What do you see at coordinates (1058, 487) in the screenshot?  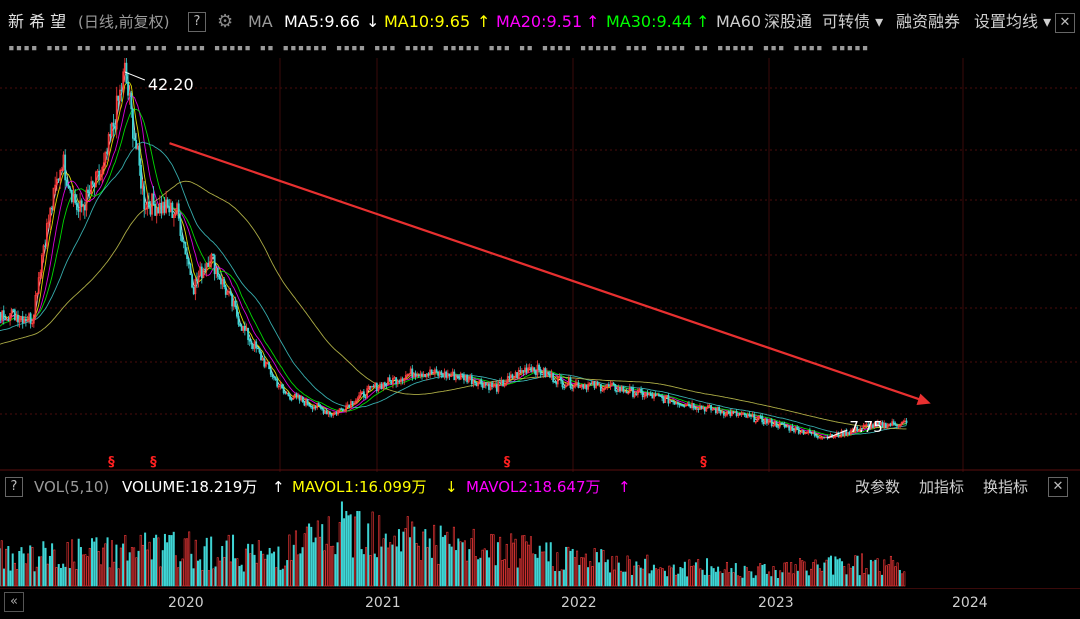 I see `volume-close-icon: ✕` at bounding box center [1058, 487].